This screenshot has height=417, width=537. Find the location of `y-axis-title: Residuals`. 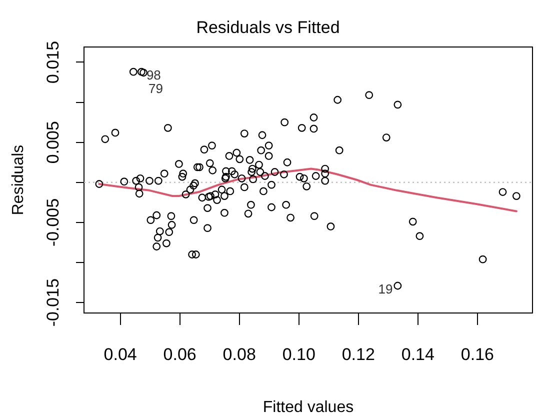

y-axis-title: Residuals is located at coordinates (19, 180).